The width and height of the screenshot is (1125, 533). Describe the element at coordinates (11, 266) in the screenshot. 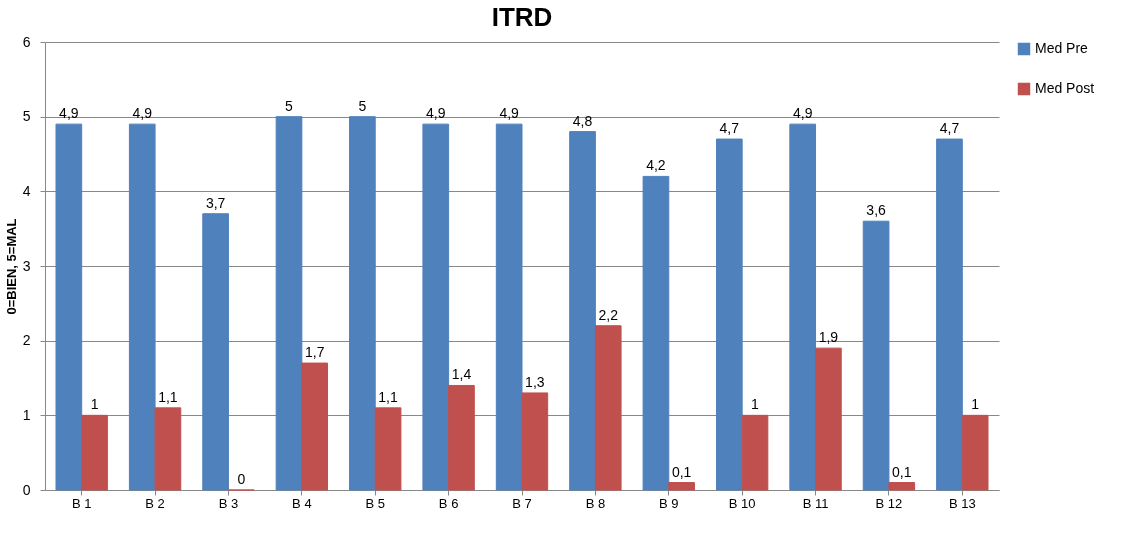

I see `y-axis-title: 0=BIEN, 5=MAL` at that location.